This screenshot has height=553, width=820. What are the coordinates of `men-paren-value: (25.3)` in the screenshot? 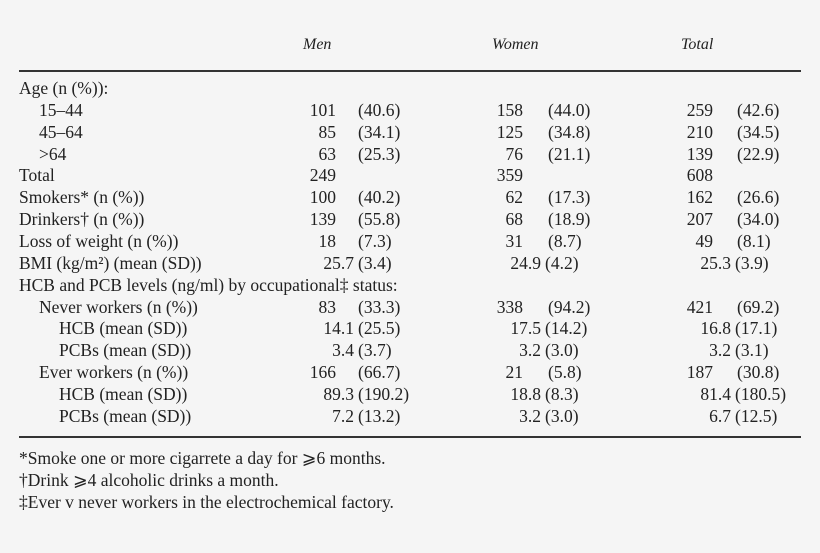 It's located at (379, 153).